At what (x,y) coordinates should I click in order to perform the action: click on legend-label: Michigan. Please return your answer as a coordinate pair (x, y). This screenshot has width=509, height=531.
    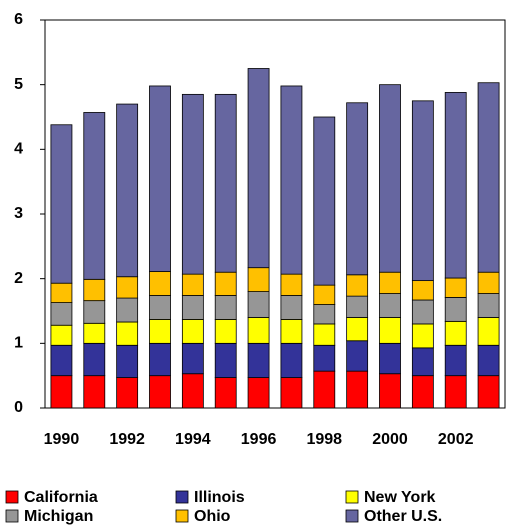
    Looking at the image, I should click on (58, 516).